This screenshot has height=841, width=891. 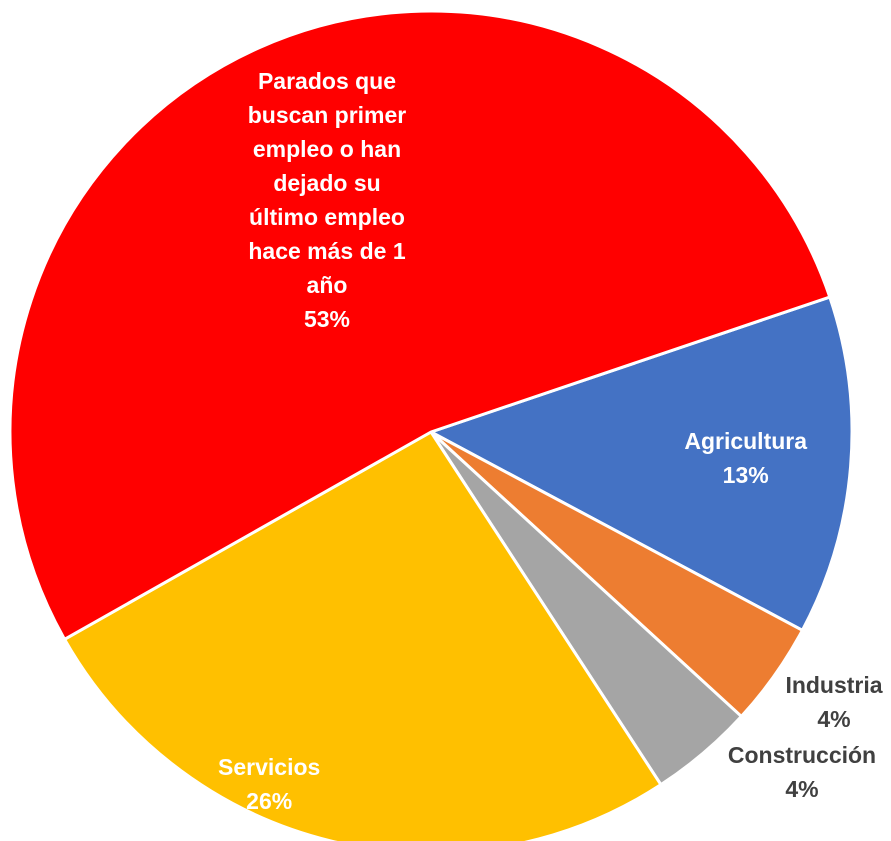 I want to click on slice-label-line: último empleo, so click(x=327, y=217).